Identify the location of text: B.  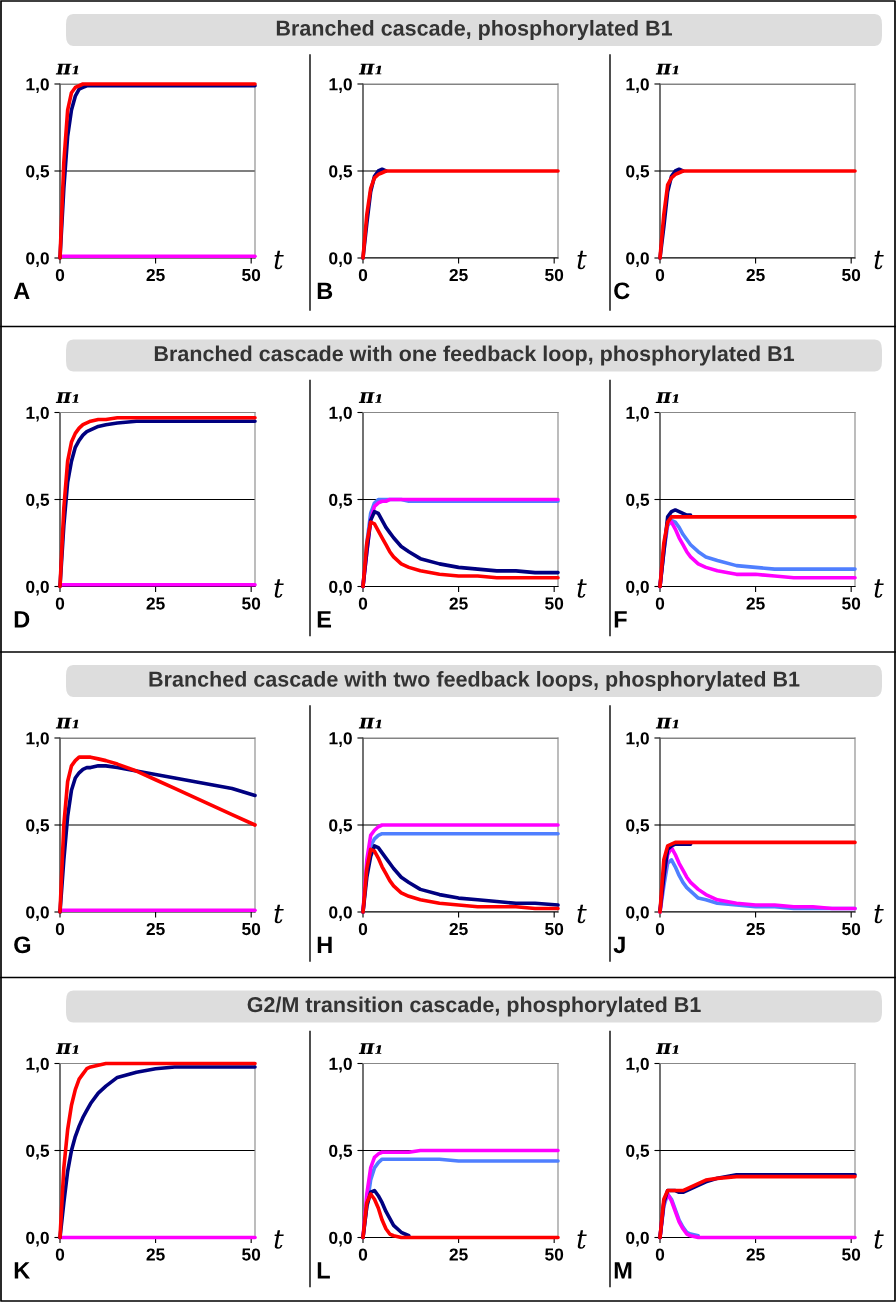
(325, 290).